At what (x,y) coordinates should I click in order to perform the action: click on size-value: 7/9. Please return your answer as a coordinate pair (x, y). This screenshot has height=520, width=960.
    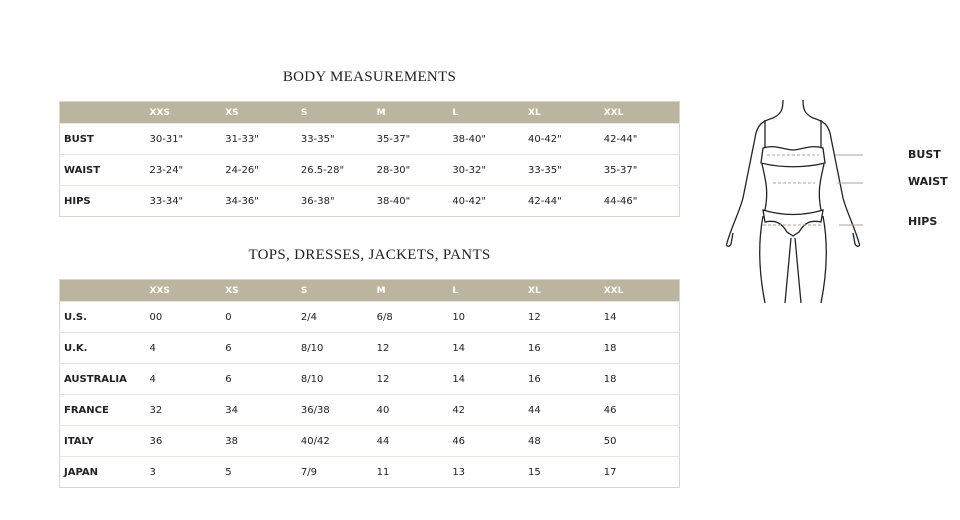
    Looking at the image, I should click on (338, 472).